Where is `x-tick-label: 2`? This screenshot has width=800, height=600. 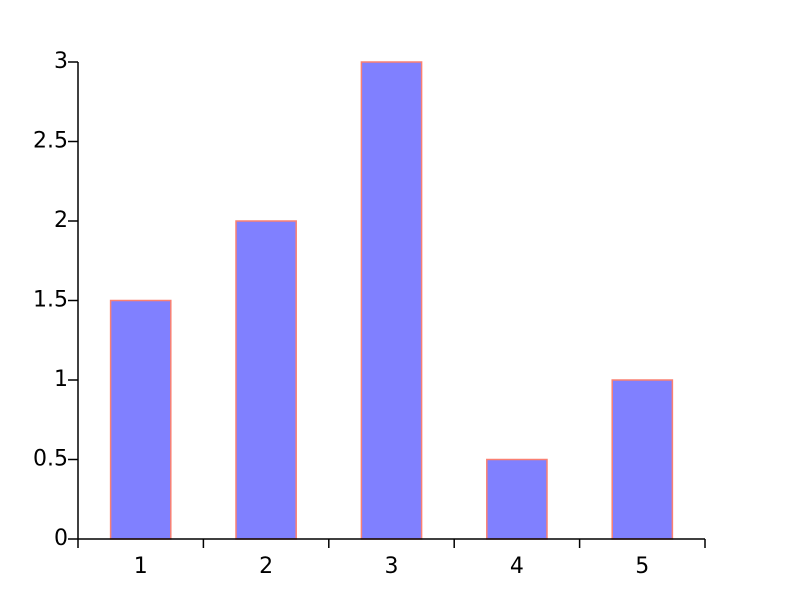 x-tick-label: 2 is located at coordinates (266, 566).